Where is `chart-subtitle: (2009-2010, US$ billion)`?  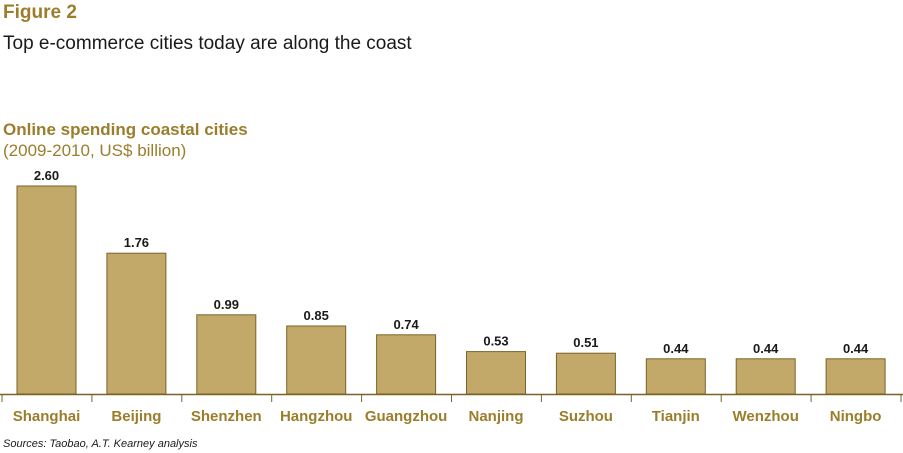
chart-subtitle: (2009-2010, US$ billion) is located at coordinates (95, 150).